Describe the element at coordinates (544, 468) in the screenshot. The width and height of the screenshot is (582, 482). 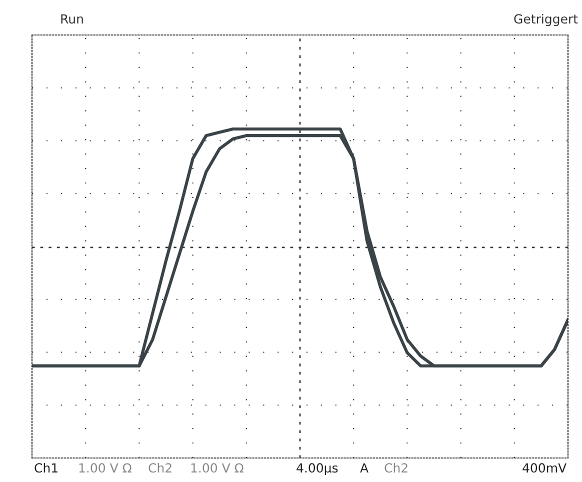
I see `text: 400mV` at that location.